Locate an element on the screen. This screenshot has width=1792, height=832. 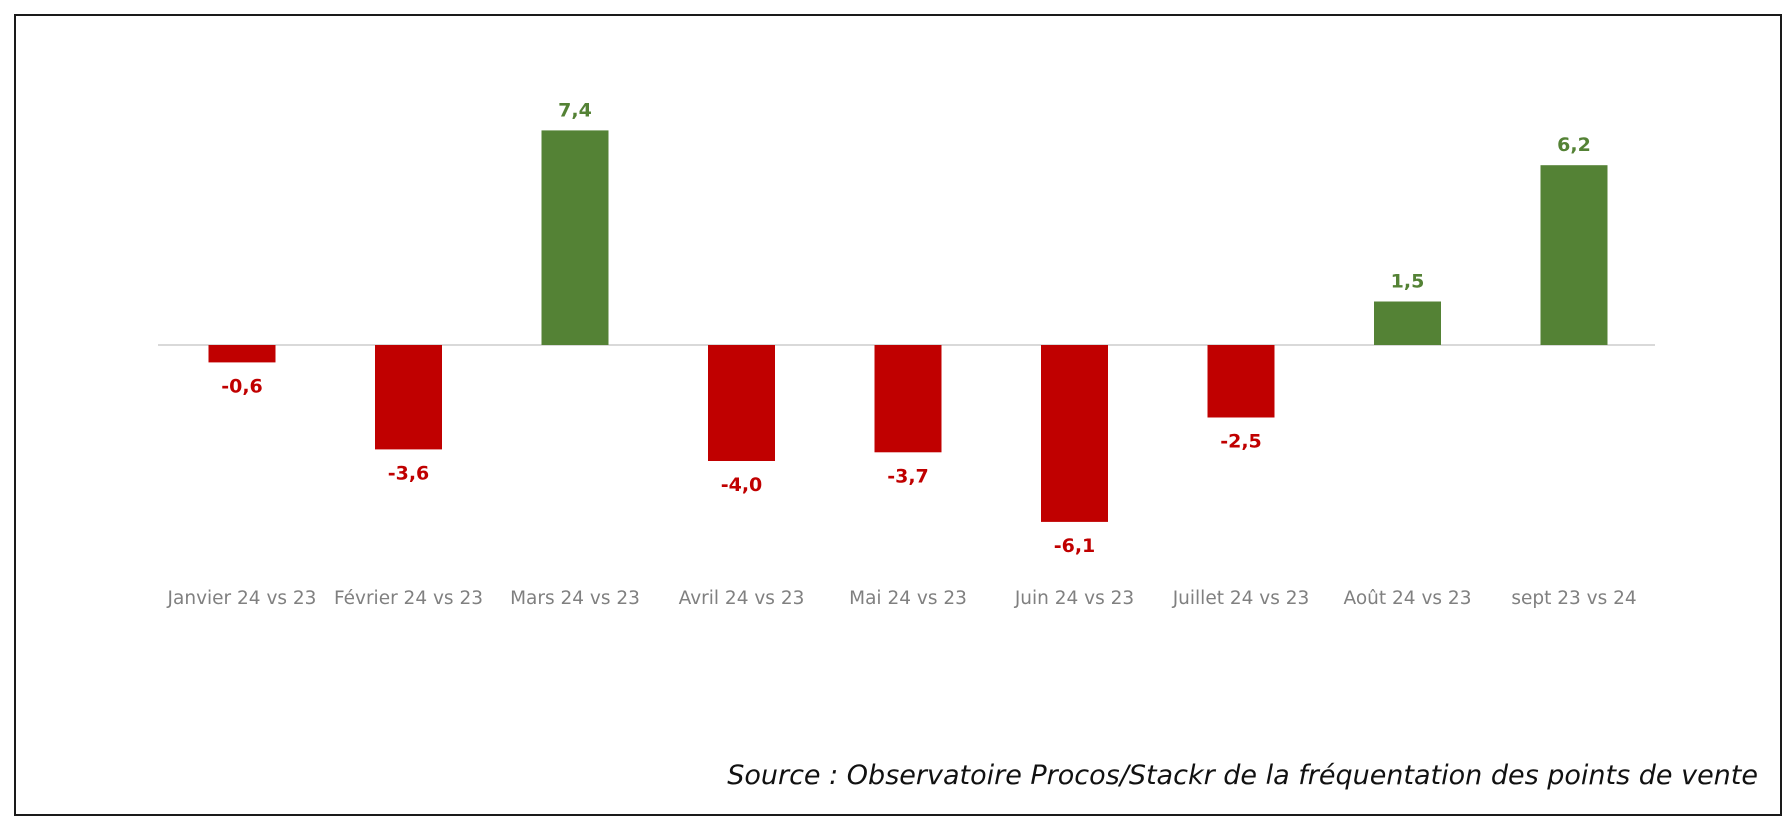
category-label: Août 24 vs 23 is located at coordinates (1408, 598).